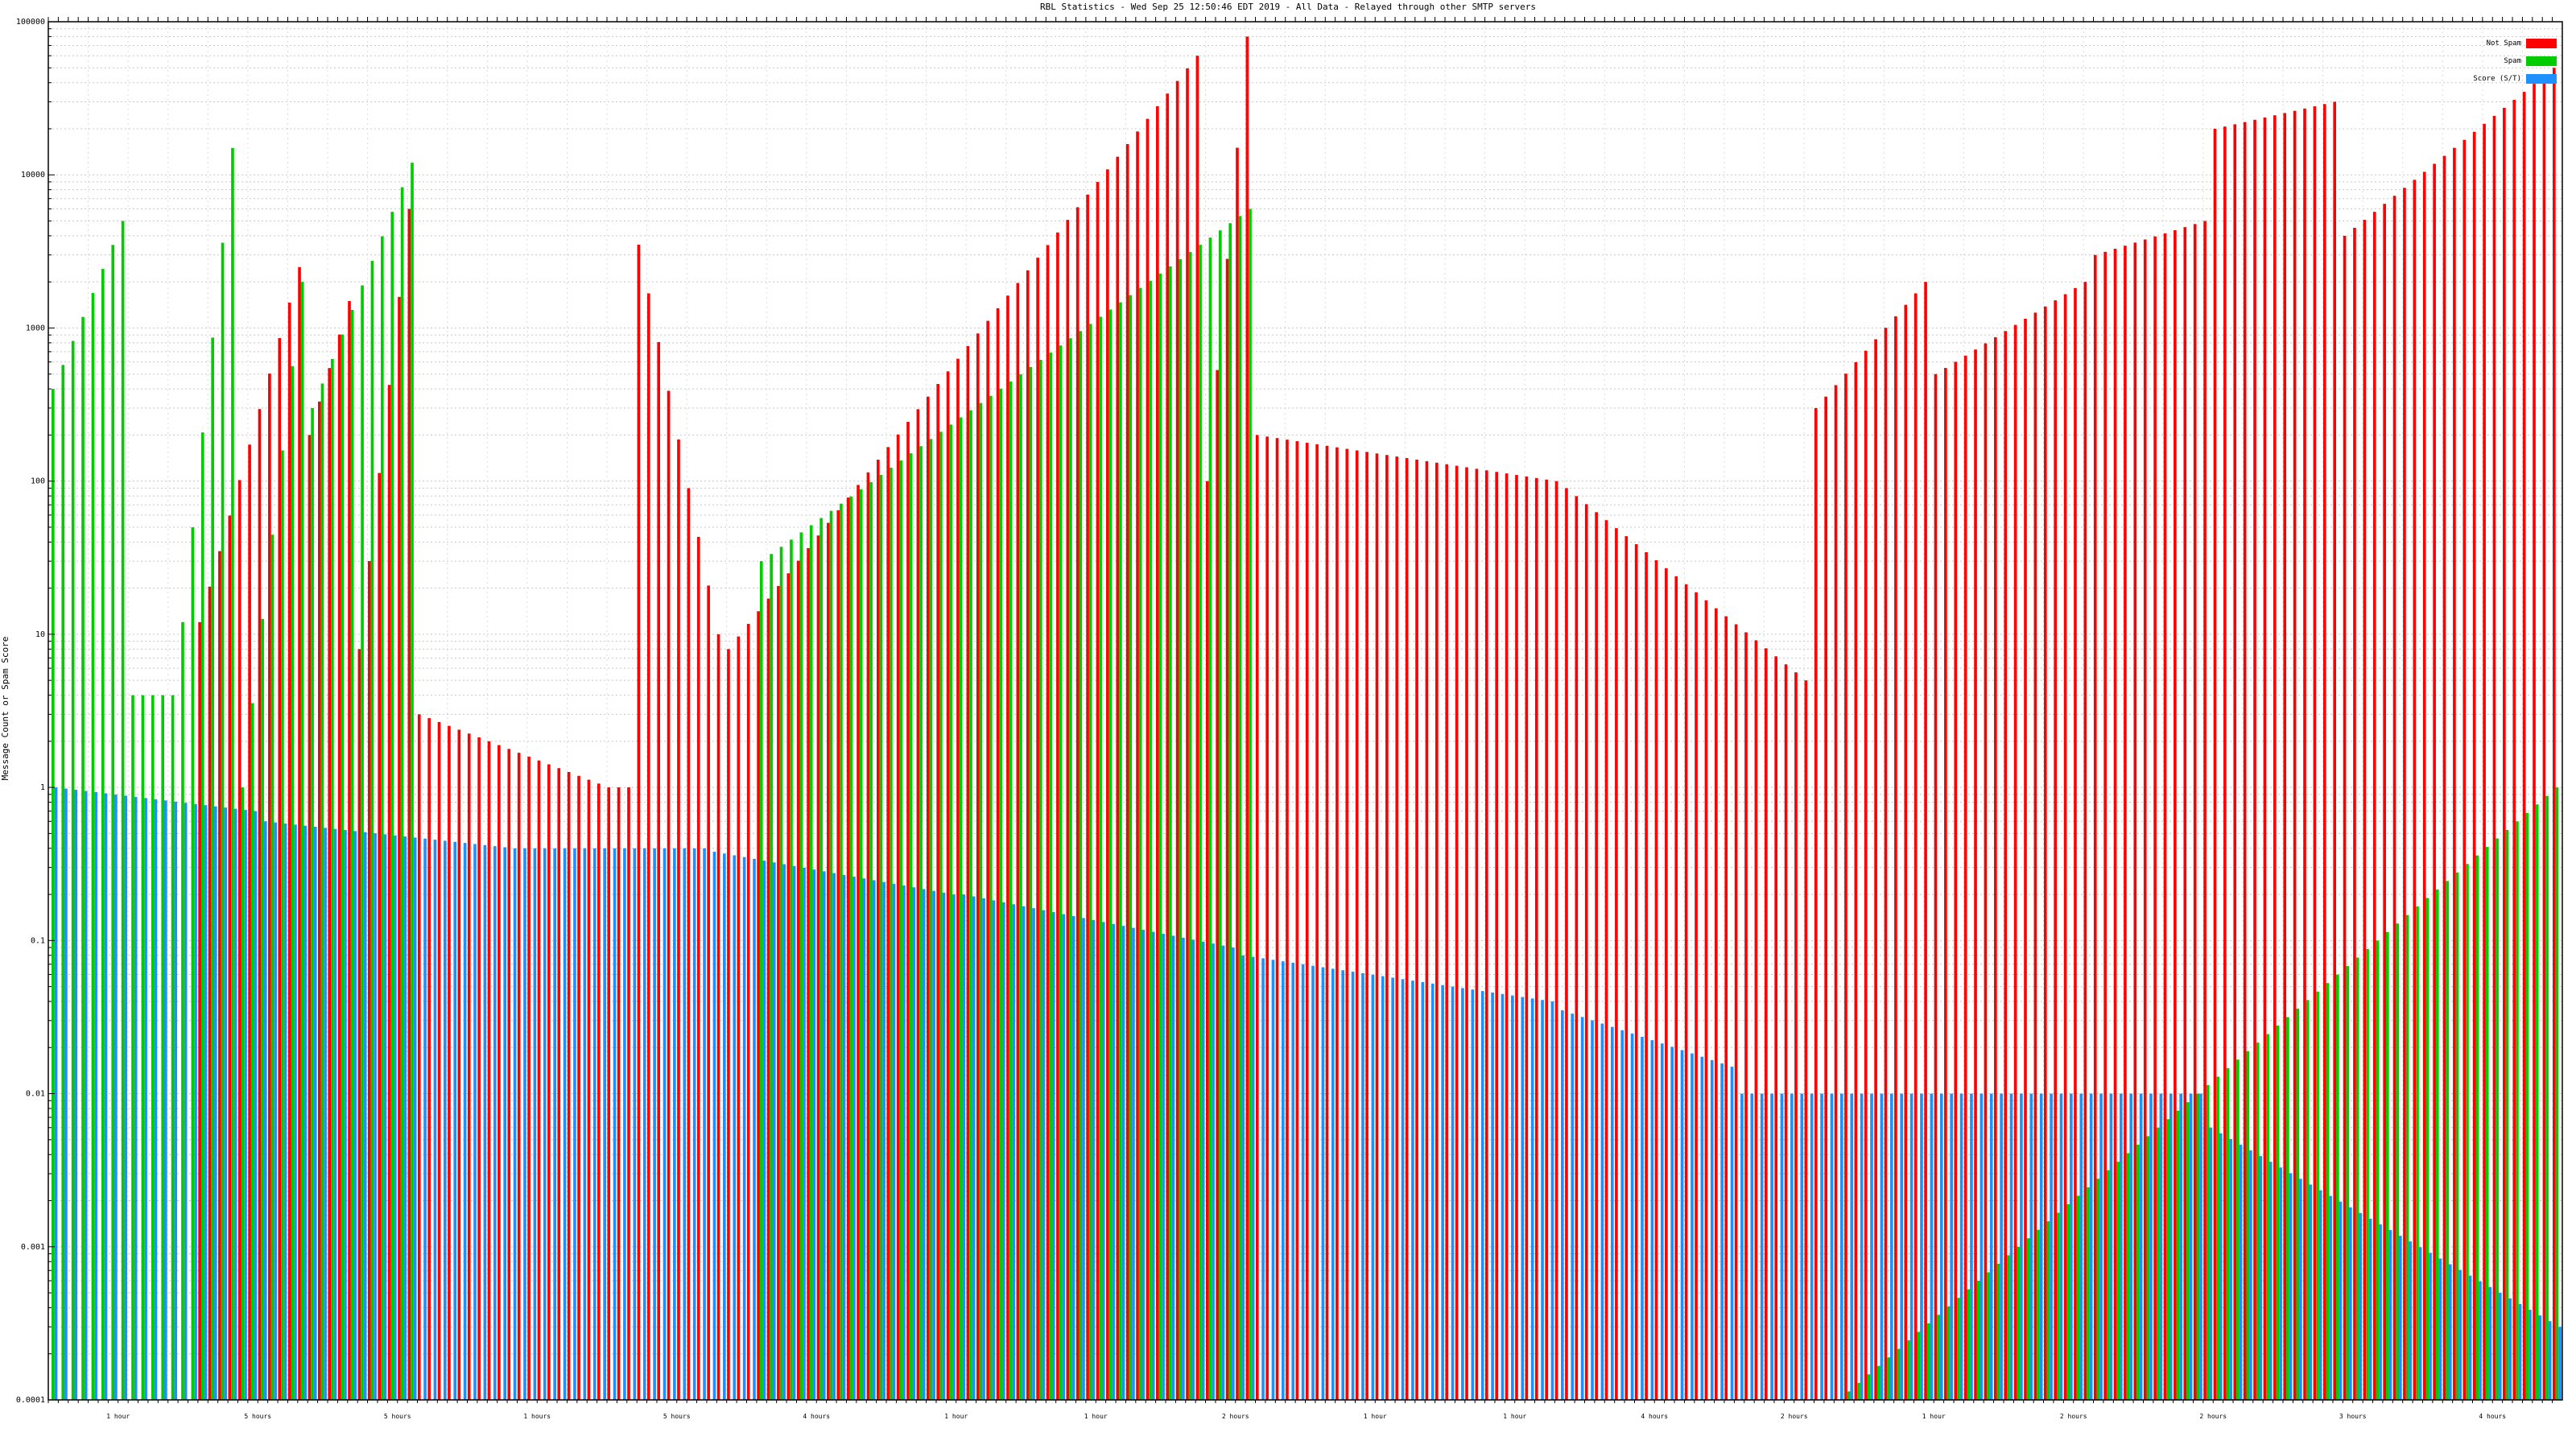 The width and height of the screenshot is (2576, 1449). Describe the element at coordinates (2497, 79) in the screenshot. I see `legend-label: Score (S/T)` at that location.